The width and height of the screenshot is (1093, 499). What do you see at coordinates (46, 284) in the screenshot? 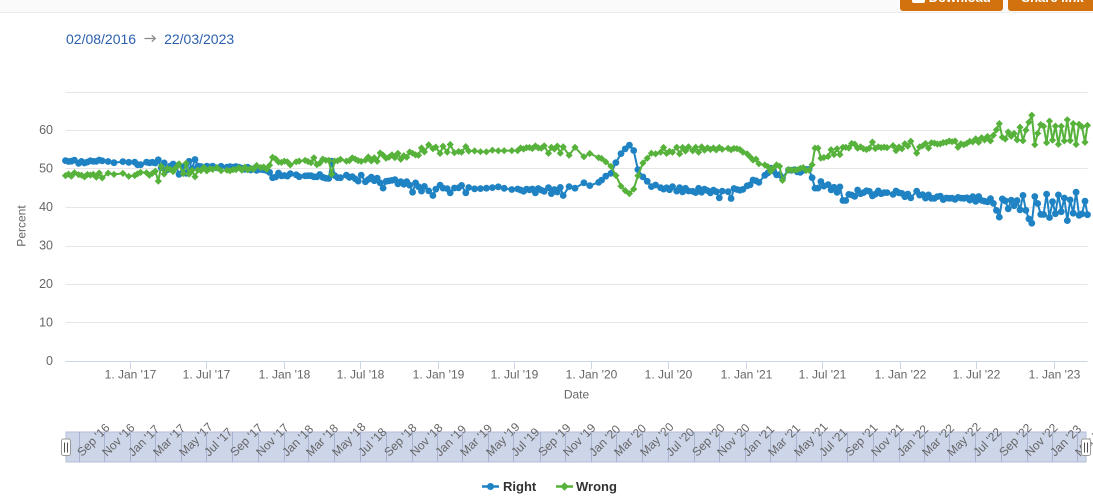
I see `svg-text: 20` at bounding box center [46, 284].